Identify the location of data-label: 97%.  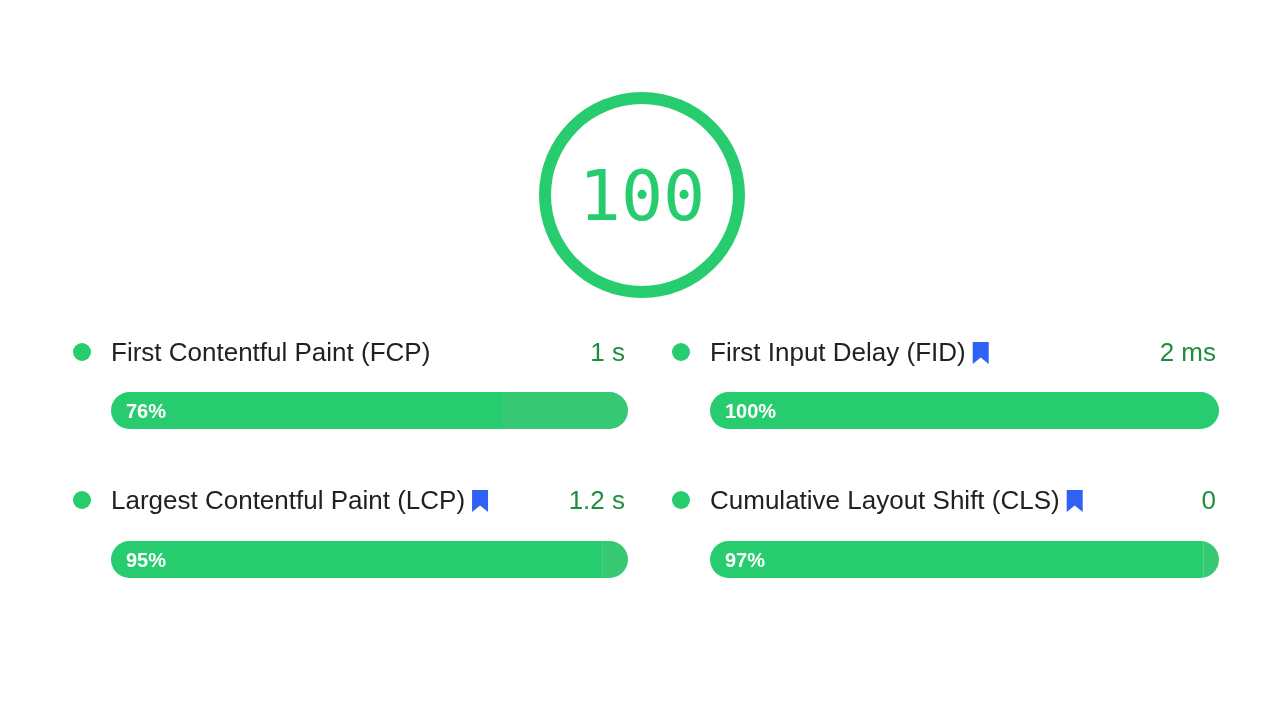
(745, 559).